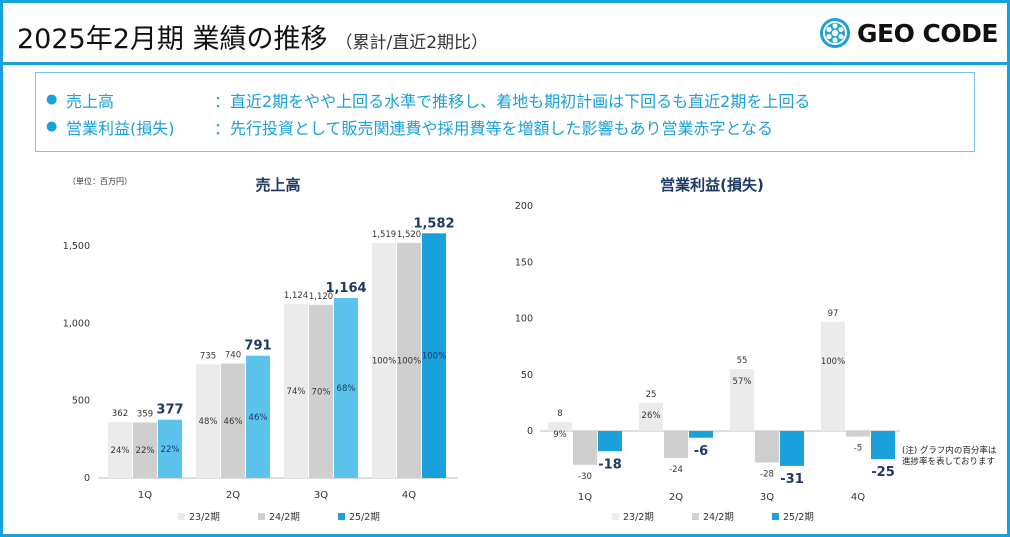  What do you see at coordinates (585, 477) in the screenshot?
I see `data-label: -30` at bounding box center [585, 477].